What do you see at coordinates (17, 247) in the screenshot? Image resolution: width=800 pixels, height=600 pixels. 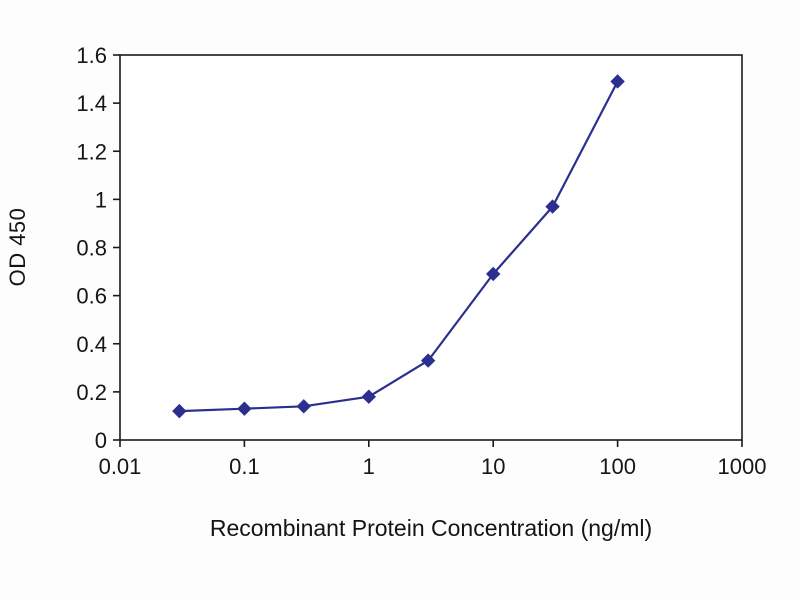 I see `y-axis-title: OD 450` at bounding box center [17, 247].